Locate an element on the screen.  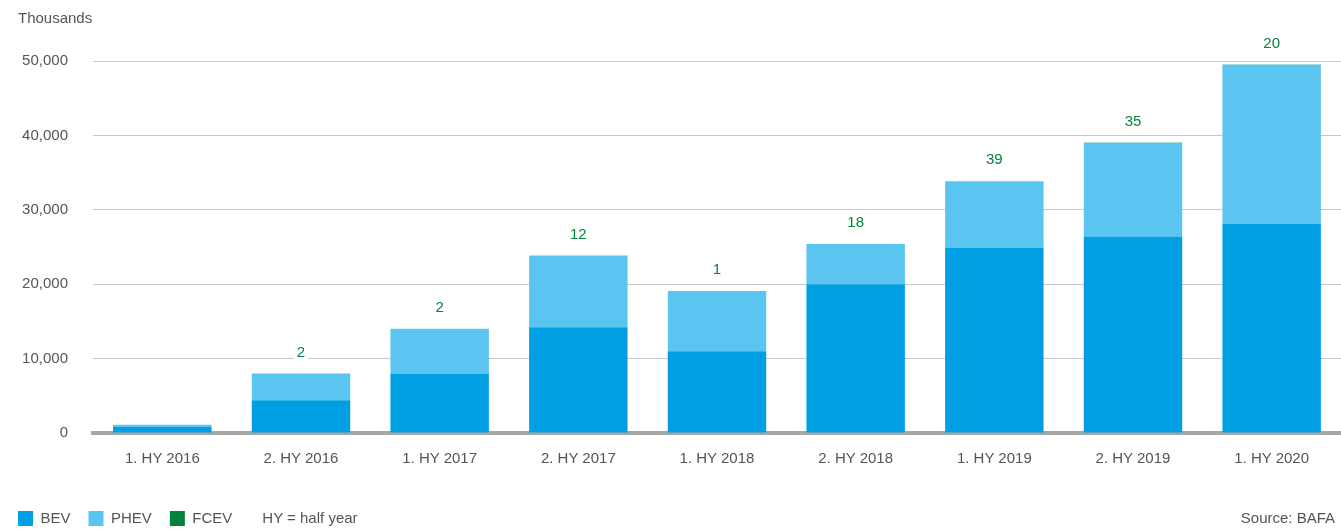
y-tick-label: 50,000 is located at coordinates (45, 60).